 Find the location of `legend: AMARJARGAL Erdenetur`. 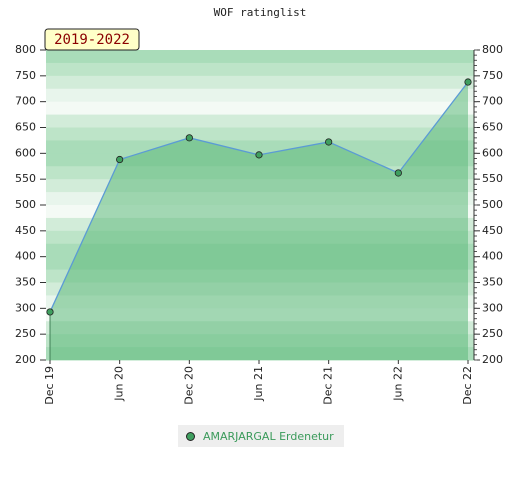

legend: AMARJARGAL Erdenetur is located at coordinates (261, 436).